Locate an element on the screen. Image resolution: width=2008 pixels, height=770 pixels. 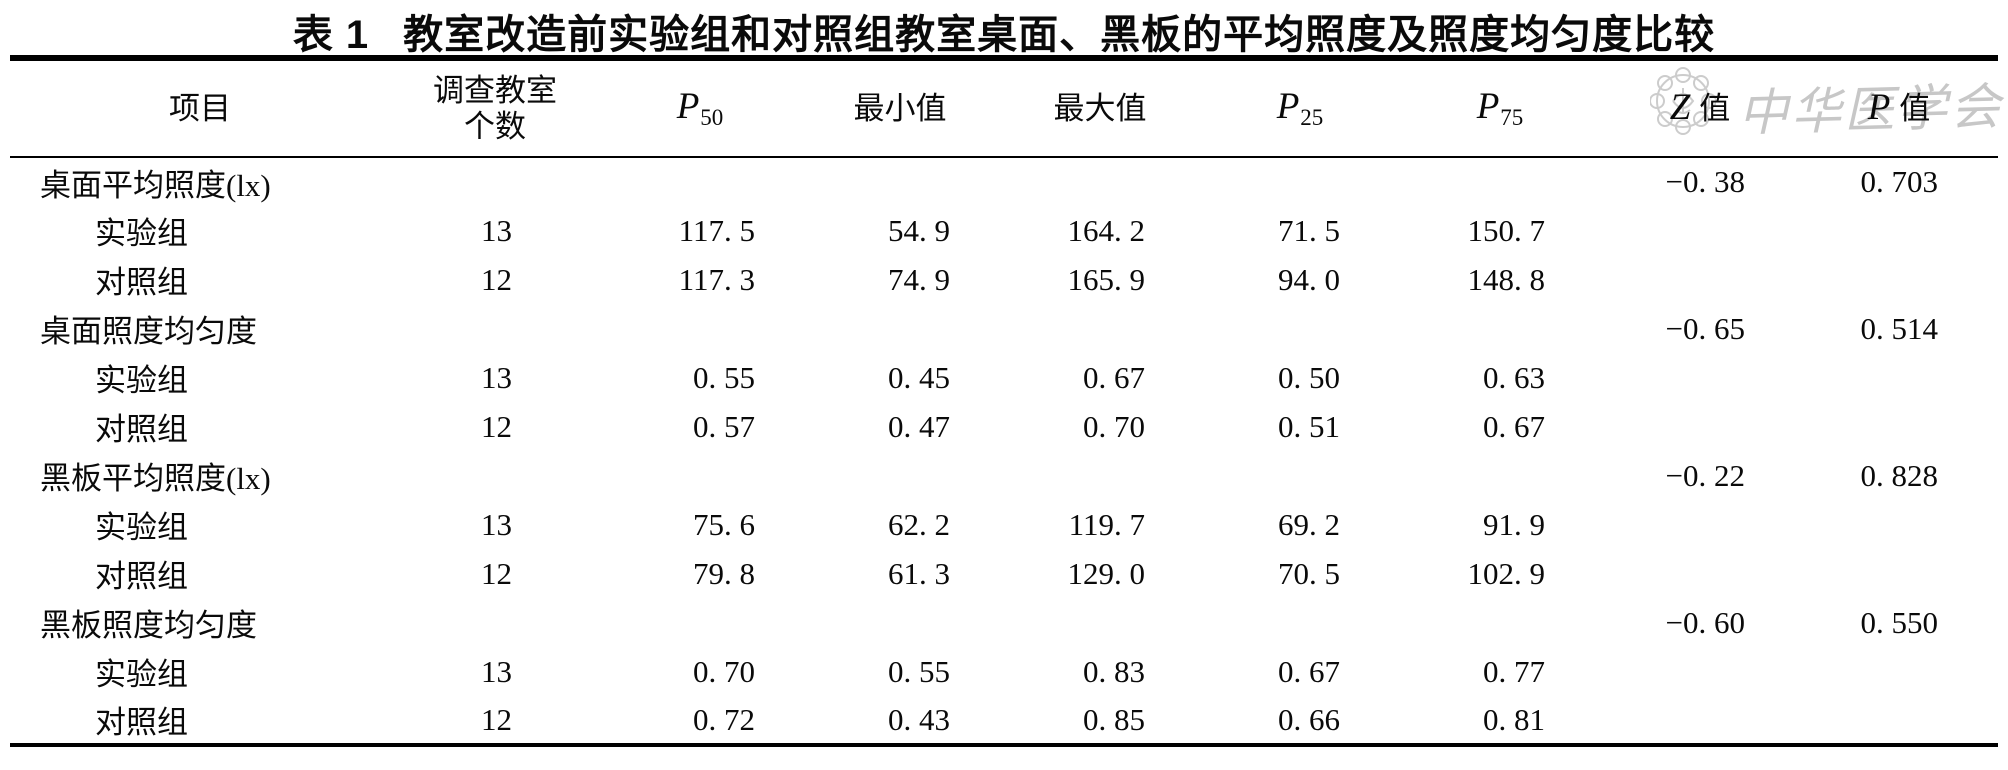
col-header-p25: P25 is located at coordinates (1300, 108).